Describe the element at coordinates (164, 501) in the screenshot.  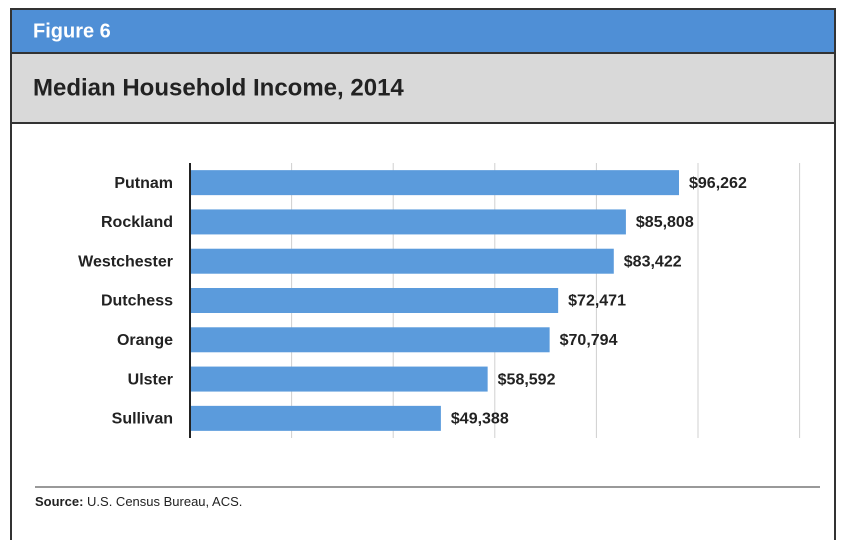
I see `source-text: U.S. Census Bureau, ACS.` at that location.